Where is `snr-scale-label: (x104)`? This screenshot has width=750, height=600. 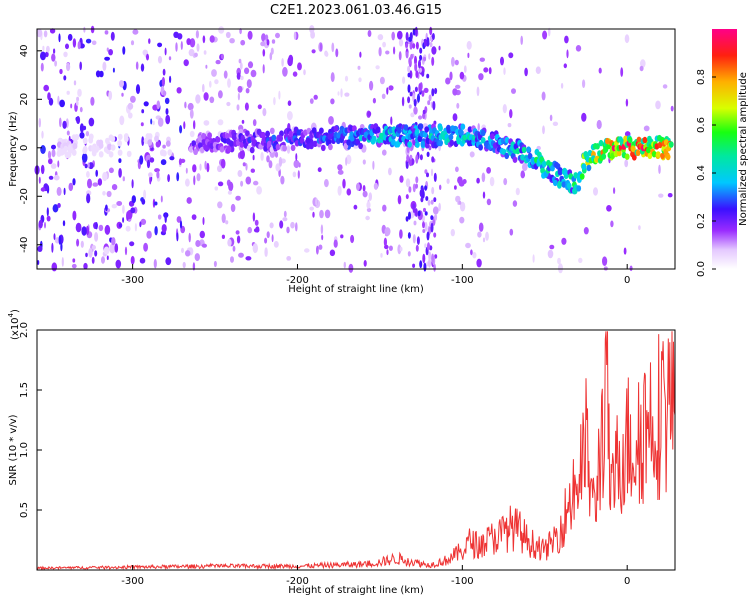 snr-scale-label: (x104) is located at coordinates (14, 324).